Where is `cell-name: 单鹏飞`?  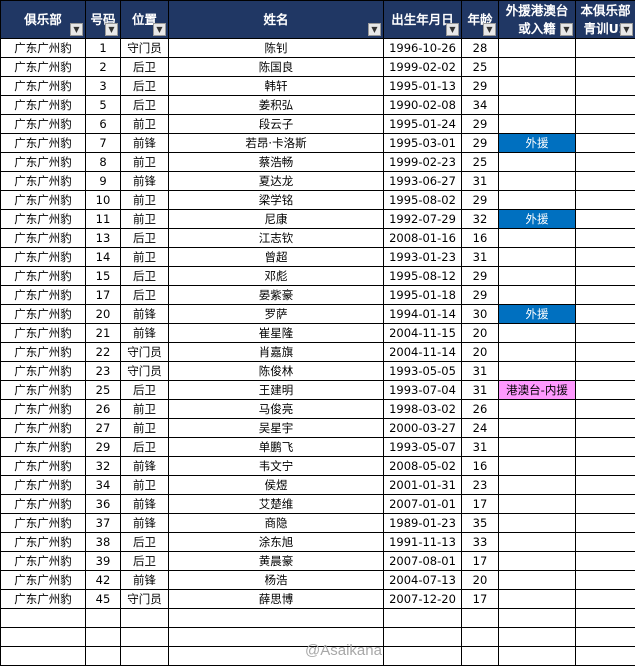 cell-name: 单鹏飞 is located at coordinates (276, 447).